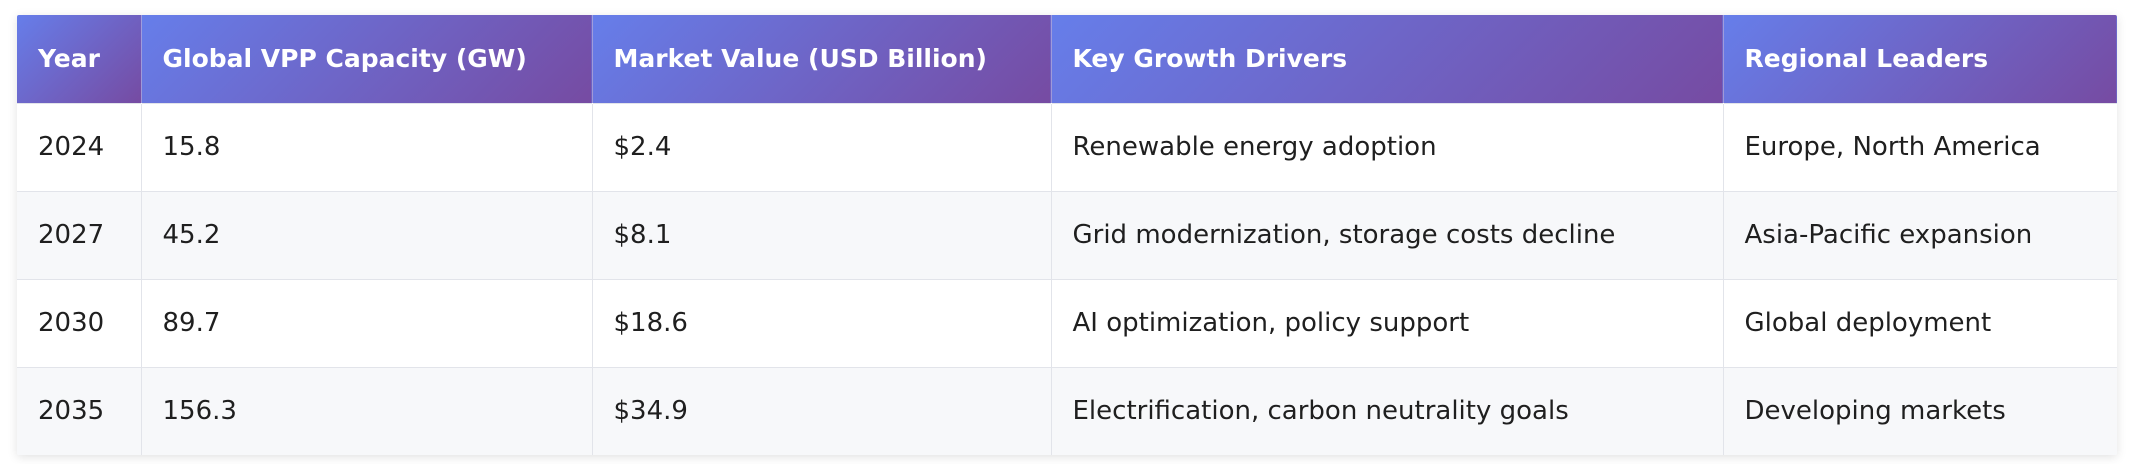 This screenshot has height=464, width=2135. What do you see at coordinates (367, 411) in the screenshot?
I see `cell-capacity: 156.3` at bounding box center [367, 411].